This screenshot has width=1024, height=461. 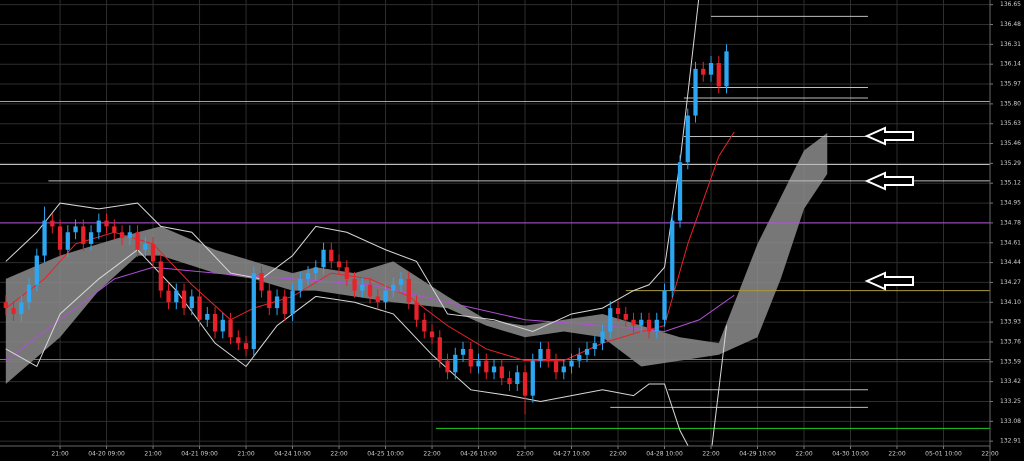 I want to click on y-tick-label: 132.91, so click(x=1010, y=441).